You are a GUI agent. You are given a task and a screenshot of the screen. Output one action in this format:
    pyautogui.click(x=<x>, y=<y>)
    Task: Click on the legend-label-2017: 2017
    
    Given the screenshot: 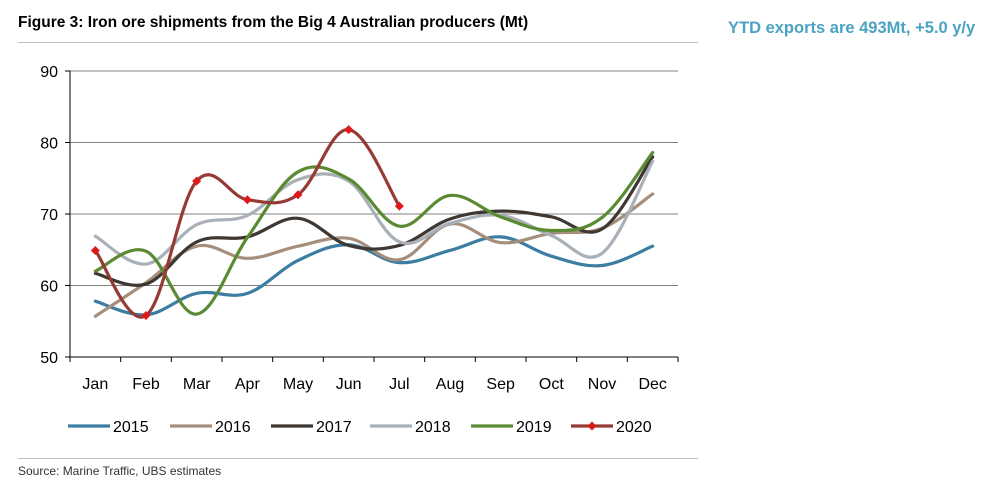 What is the action you would take?
    pyautogui.click(x=334, y=427)
    